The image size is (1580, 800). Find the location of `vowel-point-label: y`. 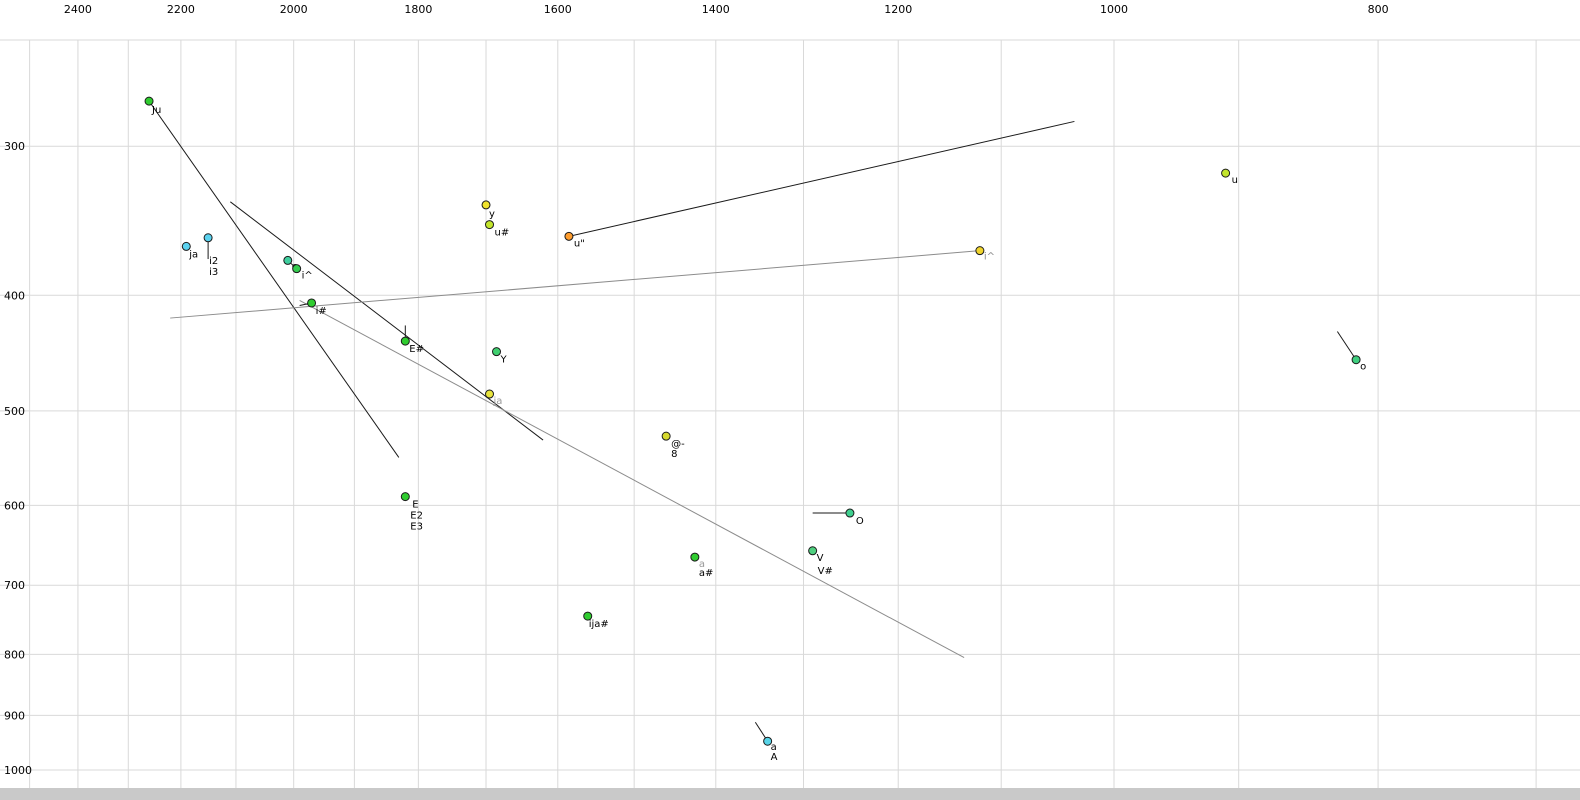

vowel-point-label: y is located at coordinates (492, 214).